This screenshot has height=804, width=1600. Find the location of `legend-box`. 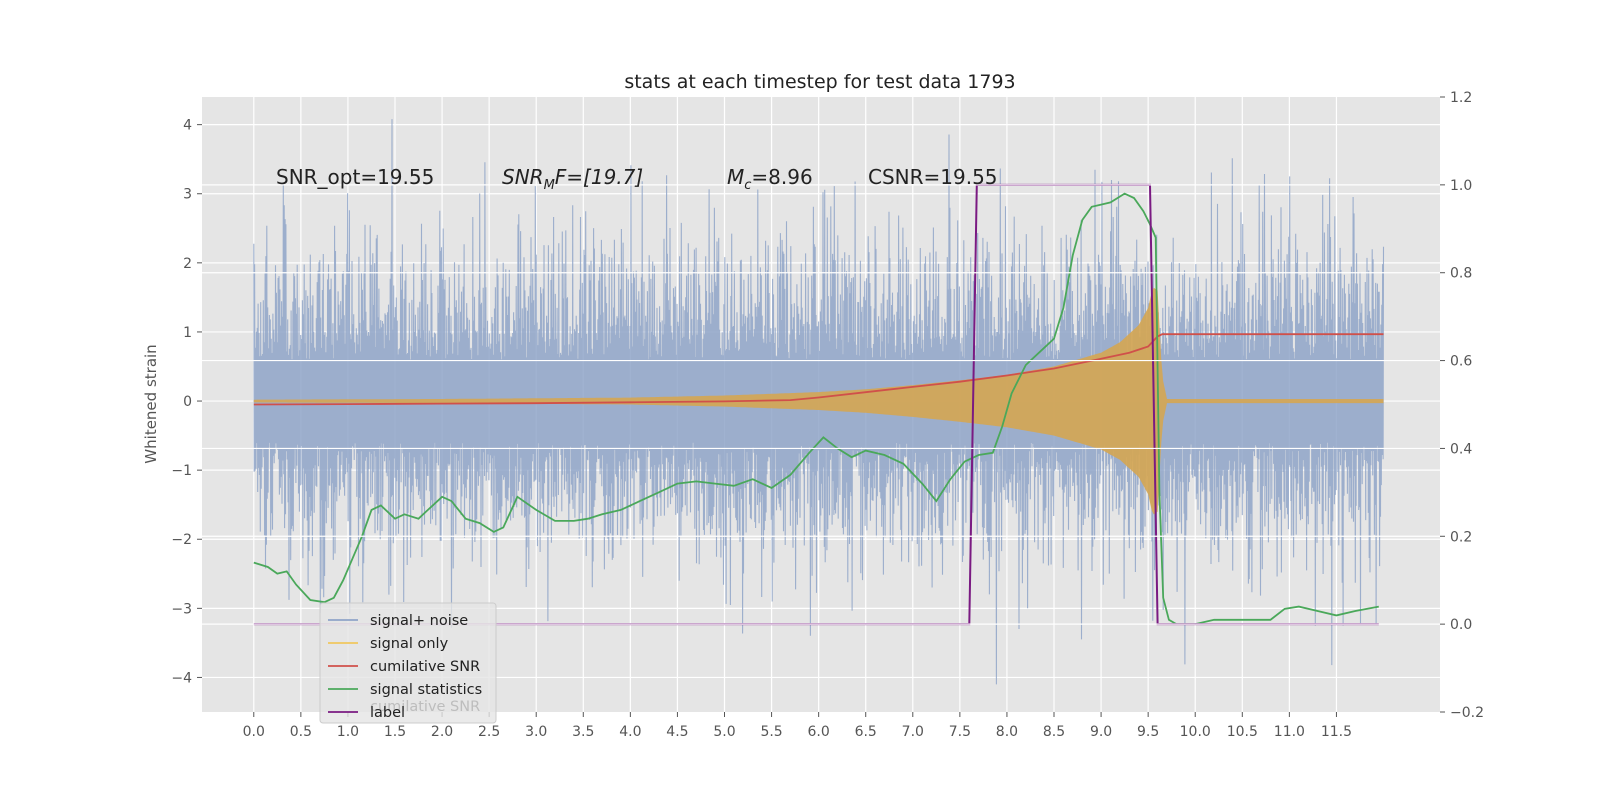

legend-box is located at coordinates (408, 663).